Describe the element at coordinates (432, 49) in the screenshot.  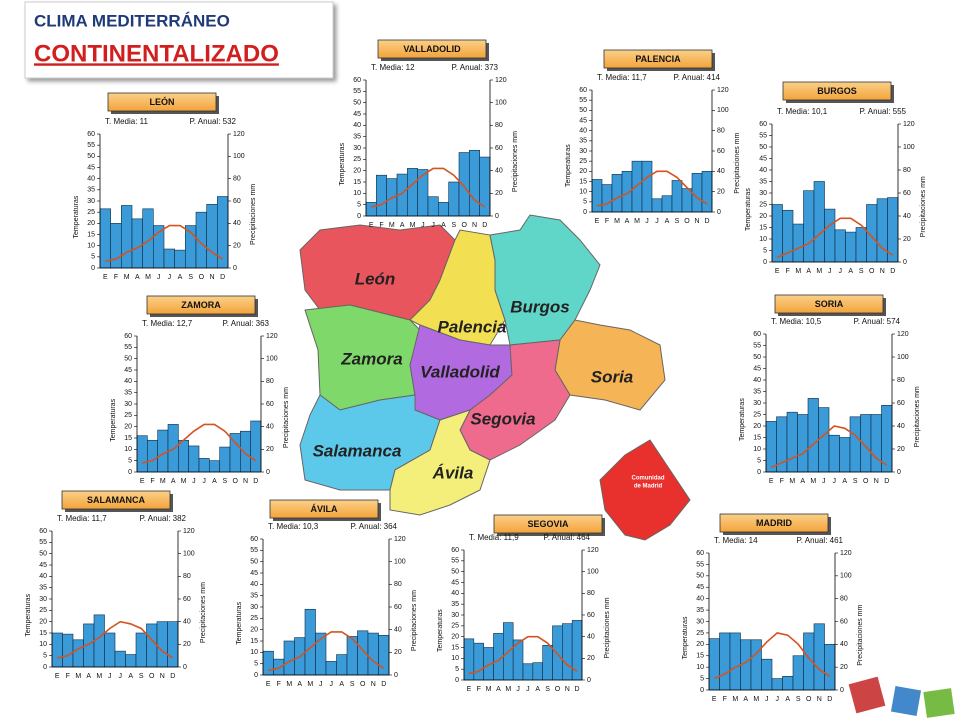
I see `chart-title: VALLADOLID` at that location.